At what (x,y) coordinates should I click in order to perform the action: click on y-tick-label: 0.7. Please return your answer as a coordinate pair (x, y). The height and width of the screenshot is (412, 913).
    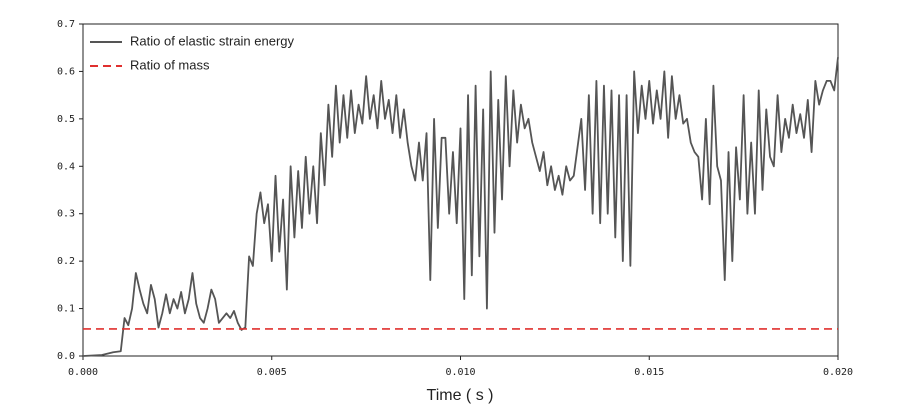
    Looking at the image, I should click on (66, 24).